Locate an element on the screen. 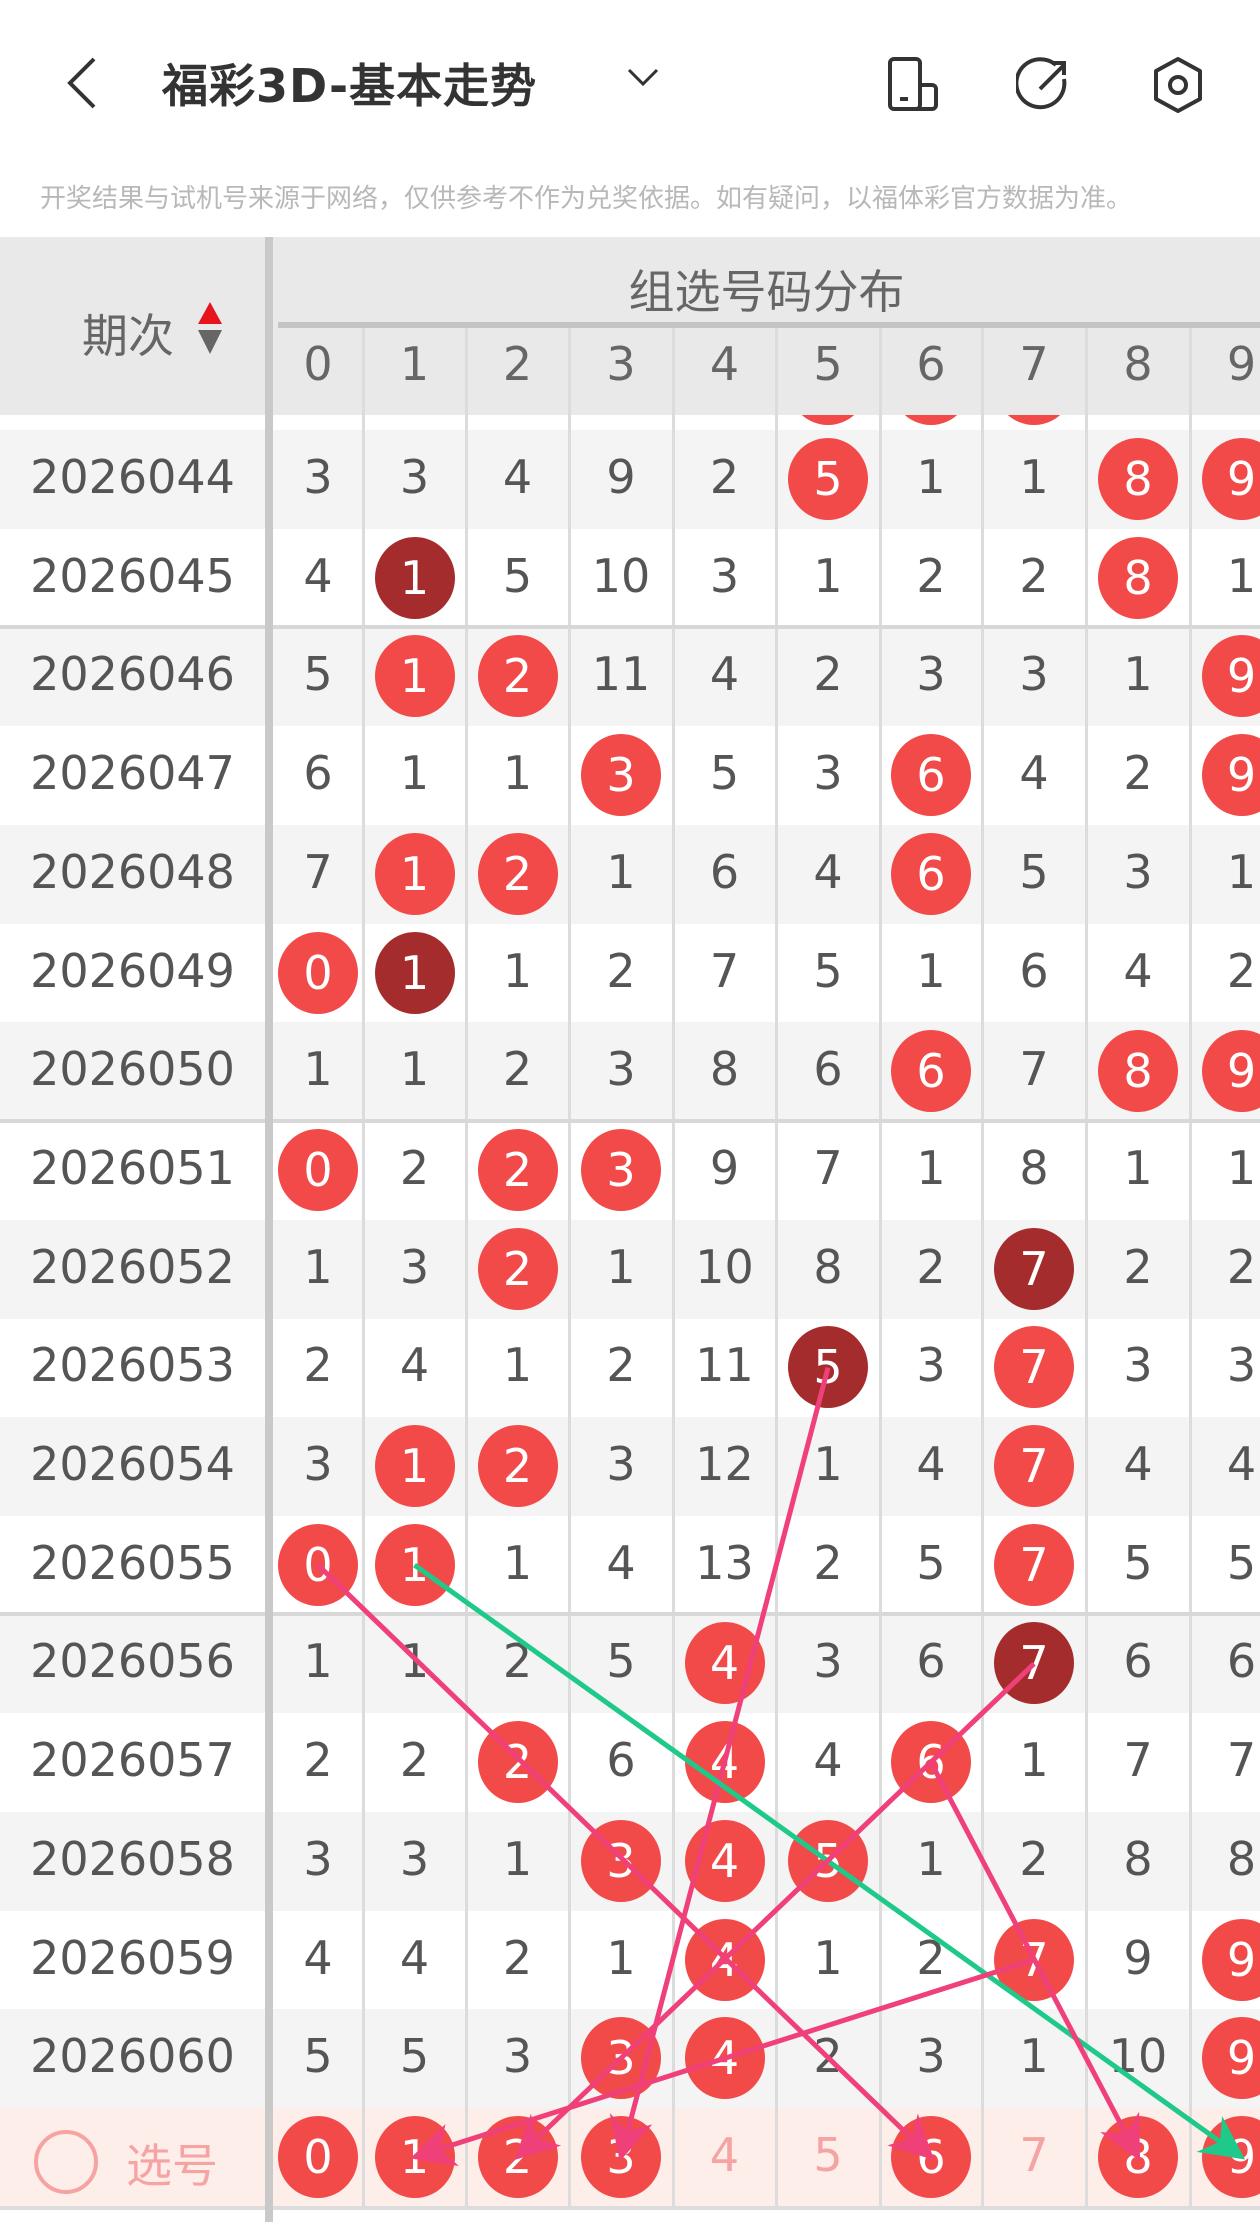 The width and height of the screenshot is (1260, 2222). select-ball-8: 8 is located at coordinates (1138, 2157).